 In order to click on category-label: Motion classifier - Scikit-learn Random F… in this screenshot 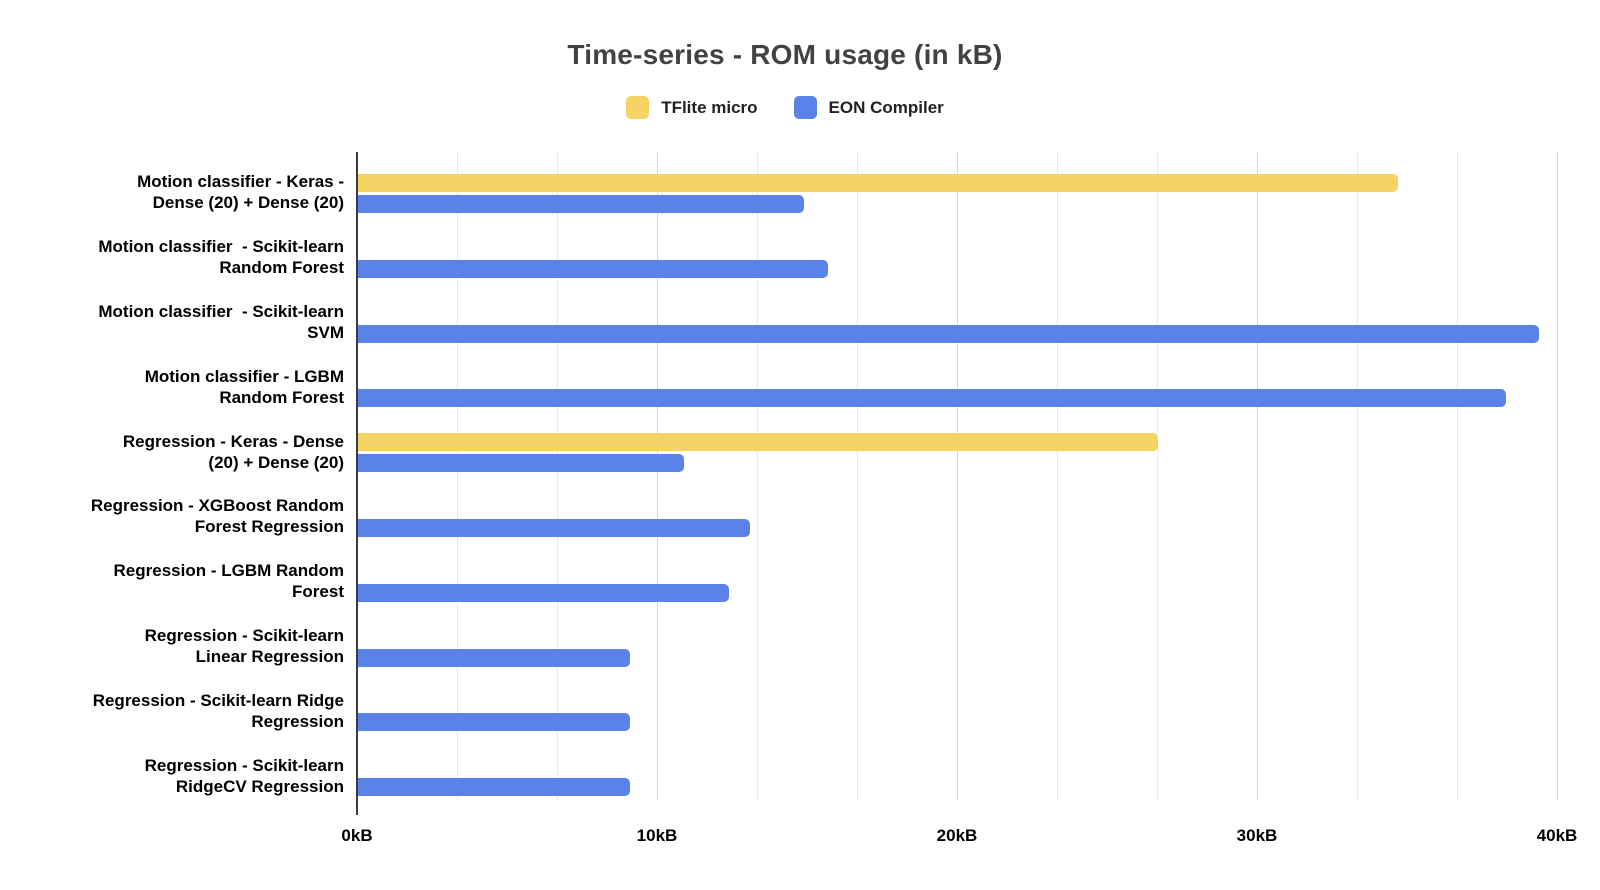, I will do `click(221, 257)`.